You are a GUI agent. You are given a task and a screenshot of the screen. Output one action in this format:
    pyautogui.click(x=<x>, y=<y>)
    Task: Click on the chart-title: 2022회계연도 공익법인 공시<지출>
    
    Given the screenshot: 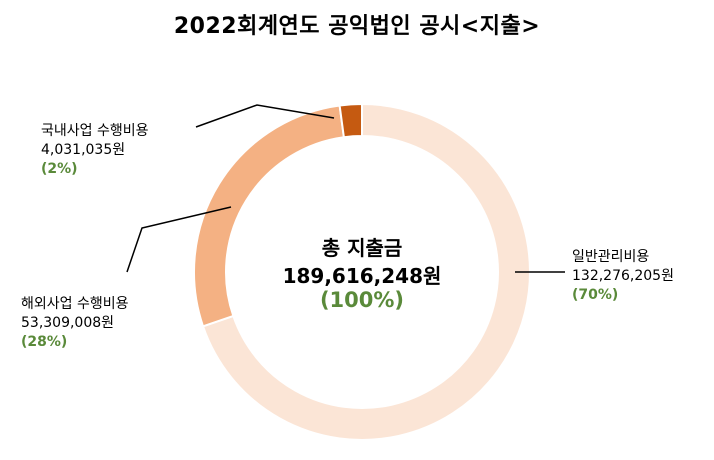 What is the action you would take?
    pyautogui.click(x=357, y=26)
    